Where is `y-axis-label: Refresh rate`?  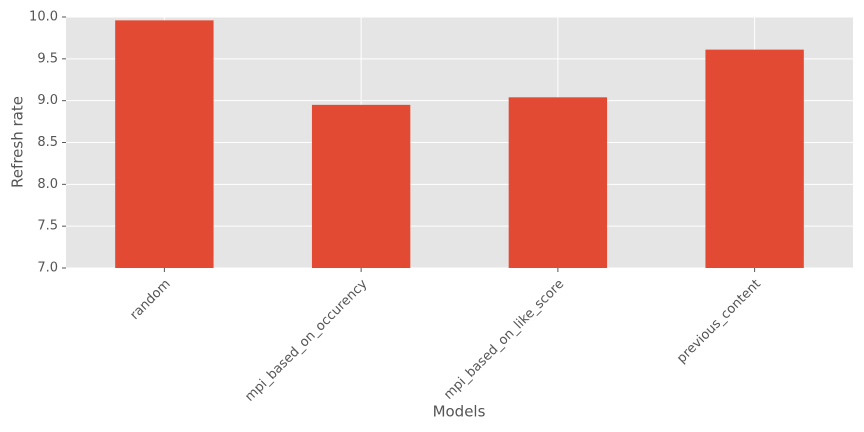
y-axis-label: Refresh rate is located at coordinates (18, 142).